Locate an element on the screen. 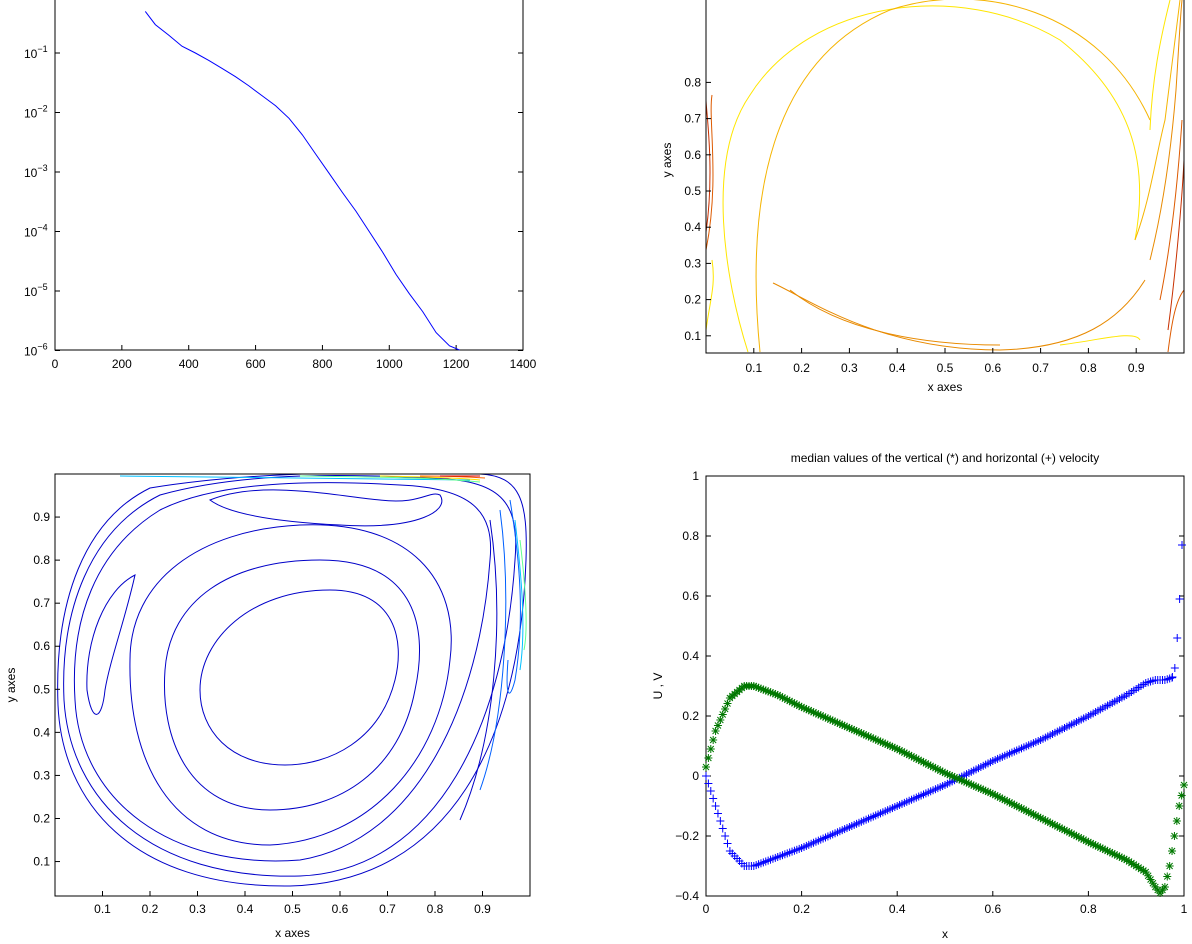  y-tick-label: 0.2 is located at coordinates (692, 300).